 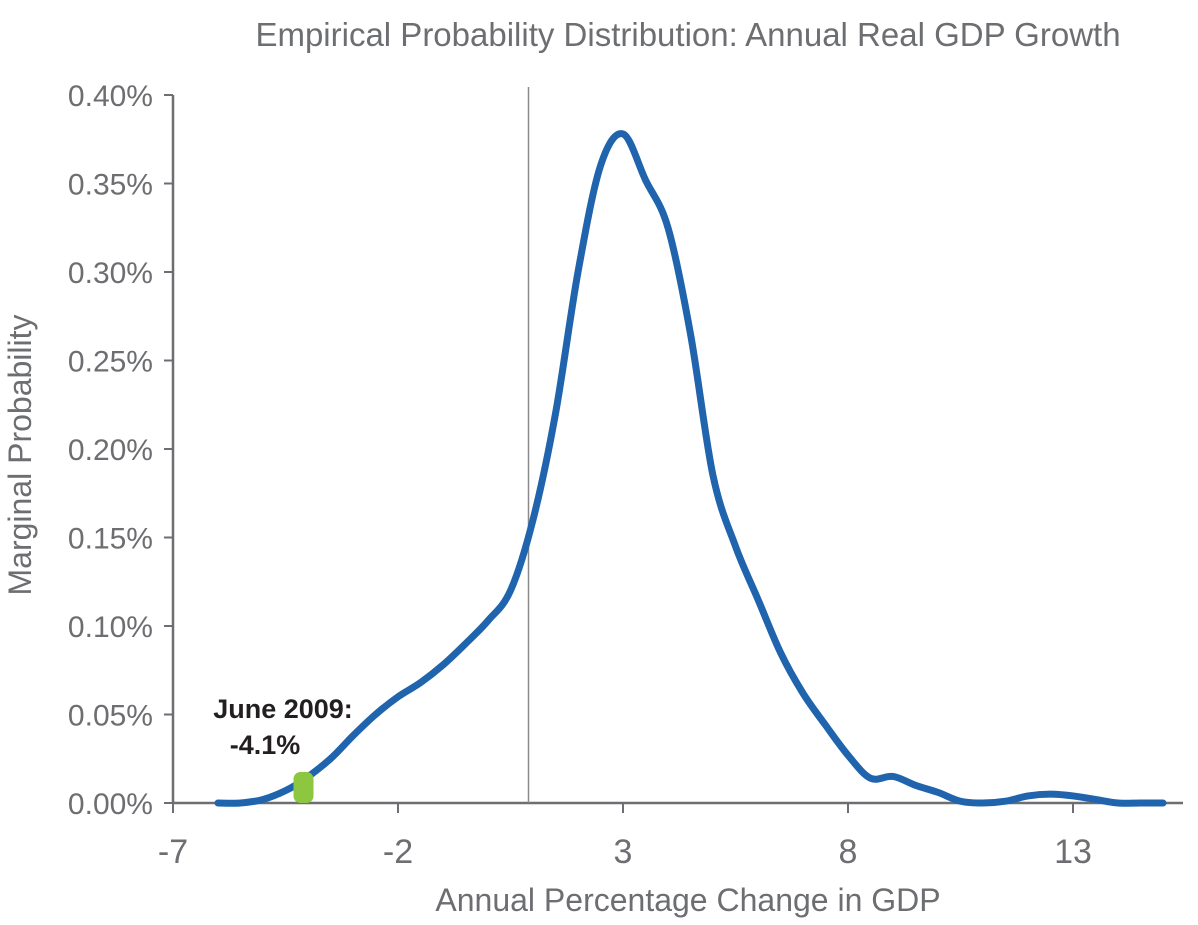 What do you see at coordinates (110, 716) in the screenshot?
I see `y-tick-label: 0.05%` at bounding box center [110, 716].